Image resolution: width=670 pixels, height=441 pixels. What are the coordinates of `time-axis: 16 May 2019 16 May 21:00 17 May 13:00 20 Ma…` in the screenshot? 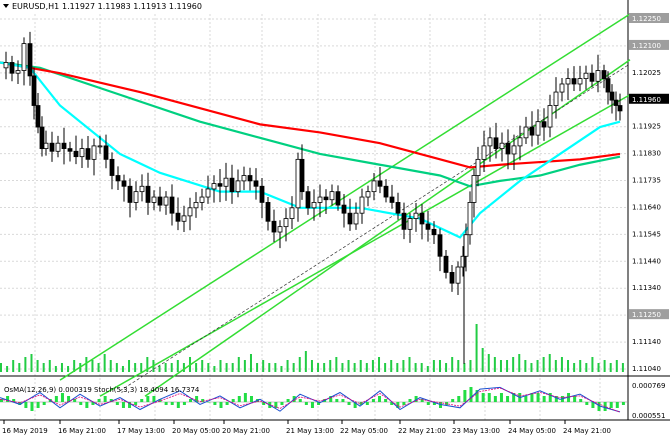 It's located at (306, 427).